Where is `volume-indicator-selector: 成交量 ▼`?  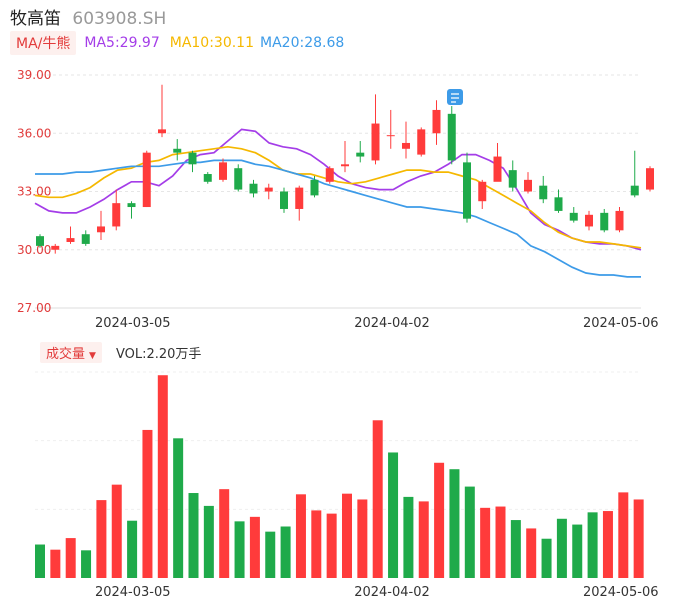
volume-indicator-selector: 成交量 ▼ is located at coordinates (71, 352).